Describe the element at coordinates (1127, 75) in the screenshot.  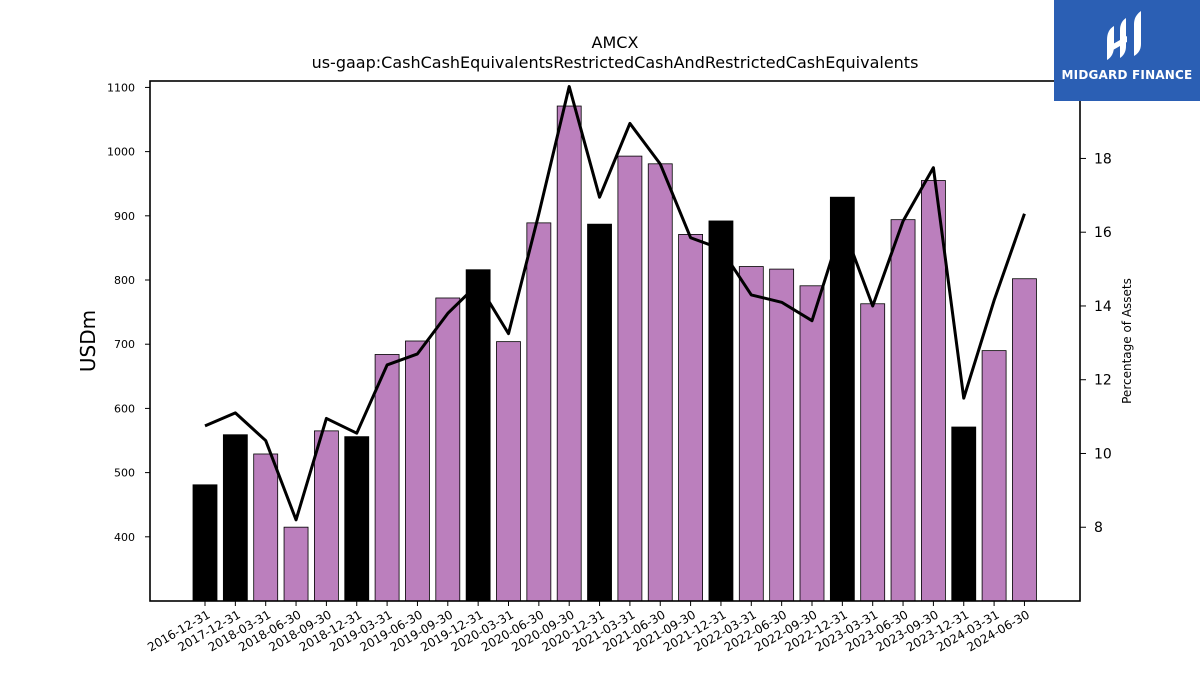
I see `brand-name: MIDGARD FINANCE` at that location.